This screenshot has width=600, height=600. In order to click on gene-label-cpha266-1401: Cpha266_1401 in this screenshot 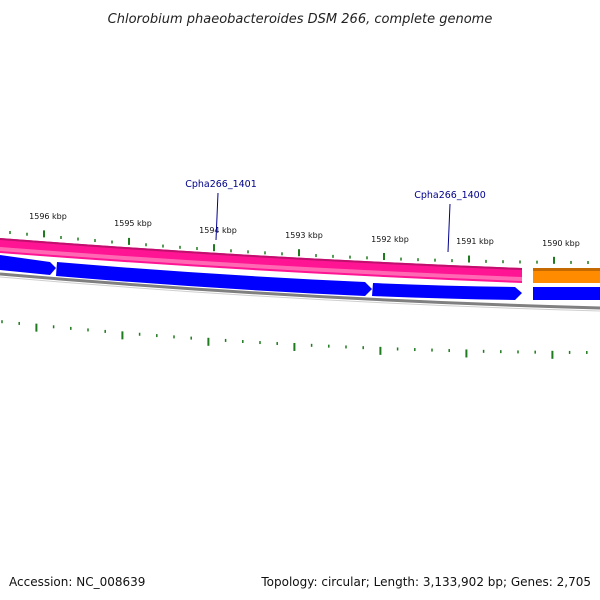, I will do `click(221, 184)`.